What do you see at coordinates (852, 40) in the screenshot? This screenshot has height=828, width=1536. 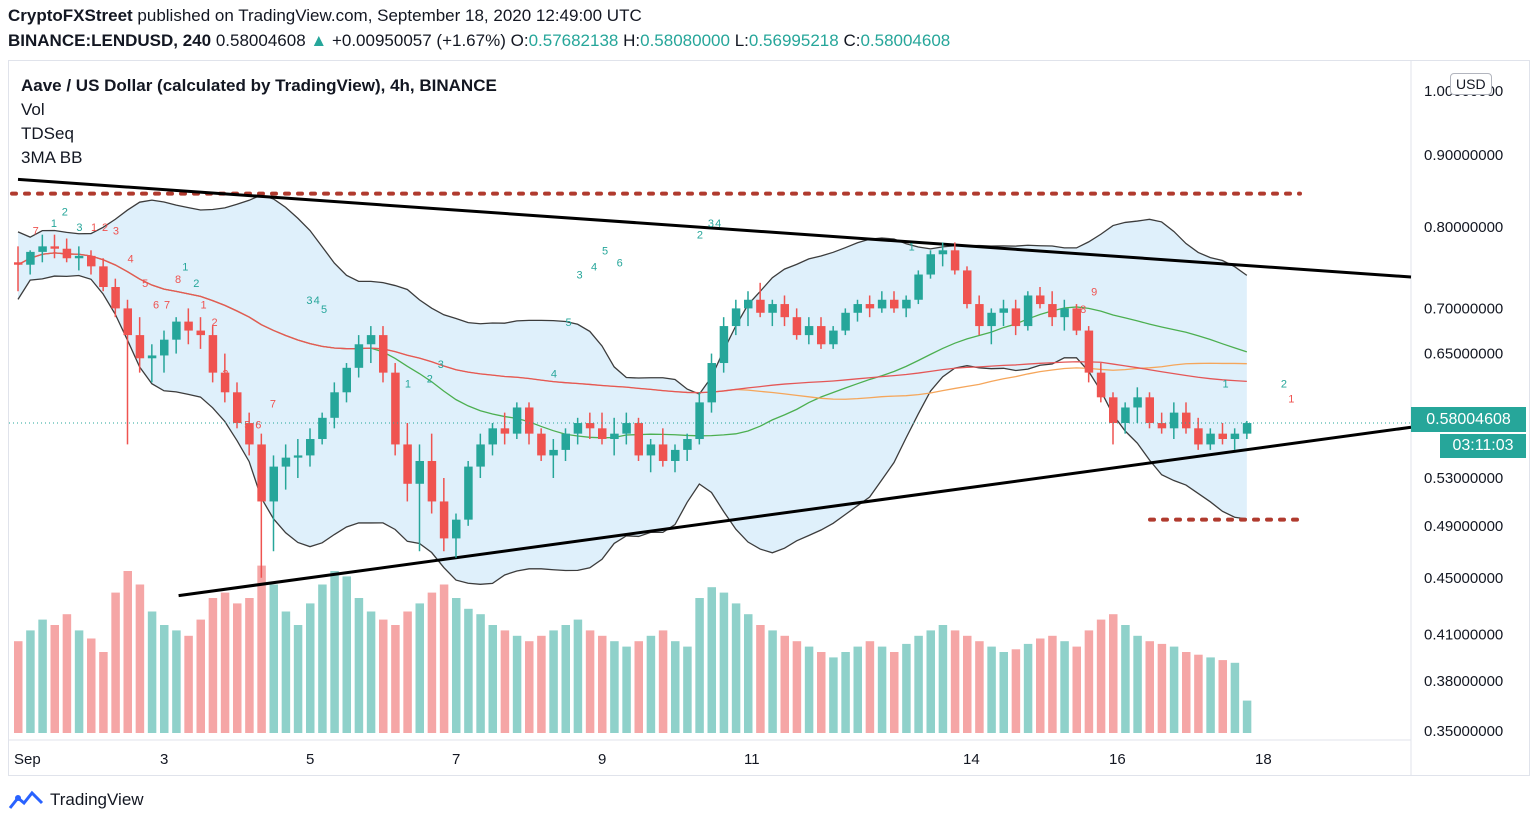 I see `close-label: C:` at bounding box center [852, 40].